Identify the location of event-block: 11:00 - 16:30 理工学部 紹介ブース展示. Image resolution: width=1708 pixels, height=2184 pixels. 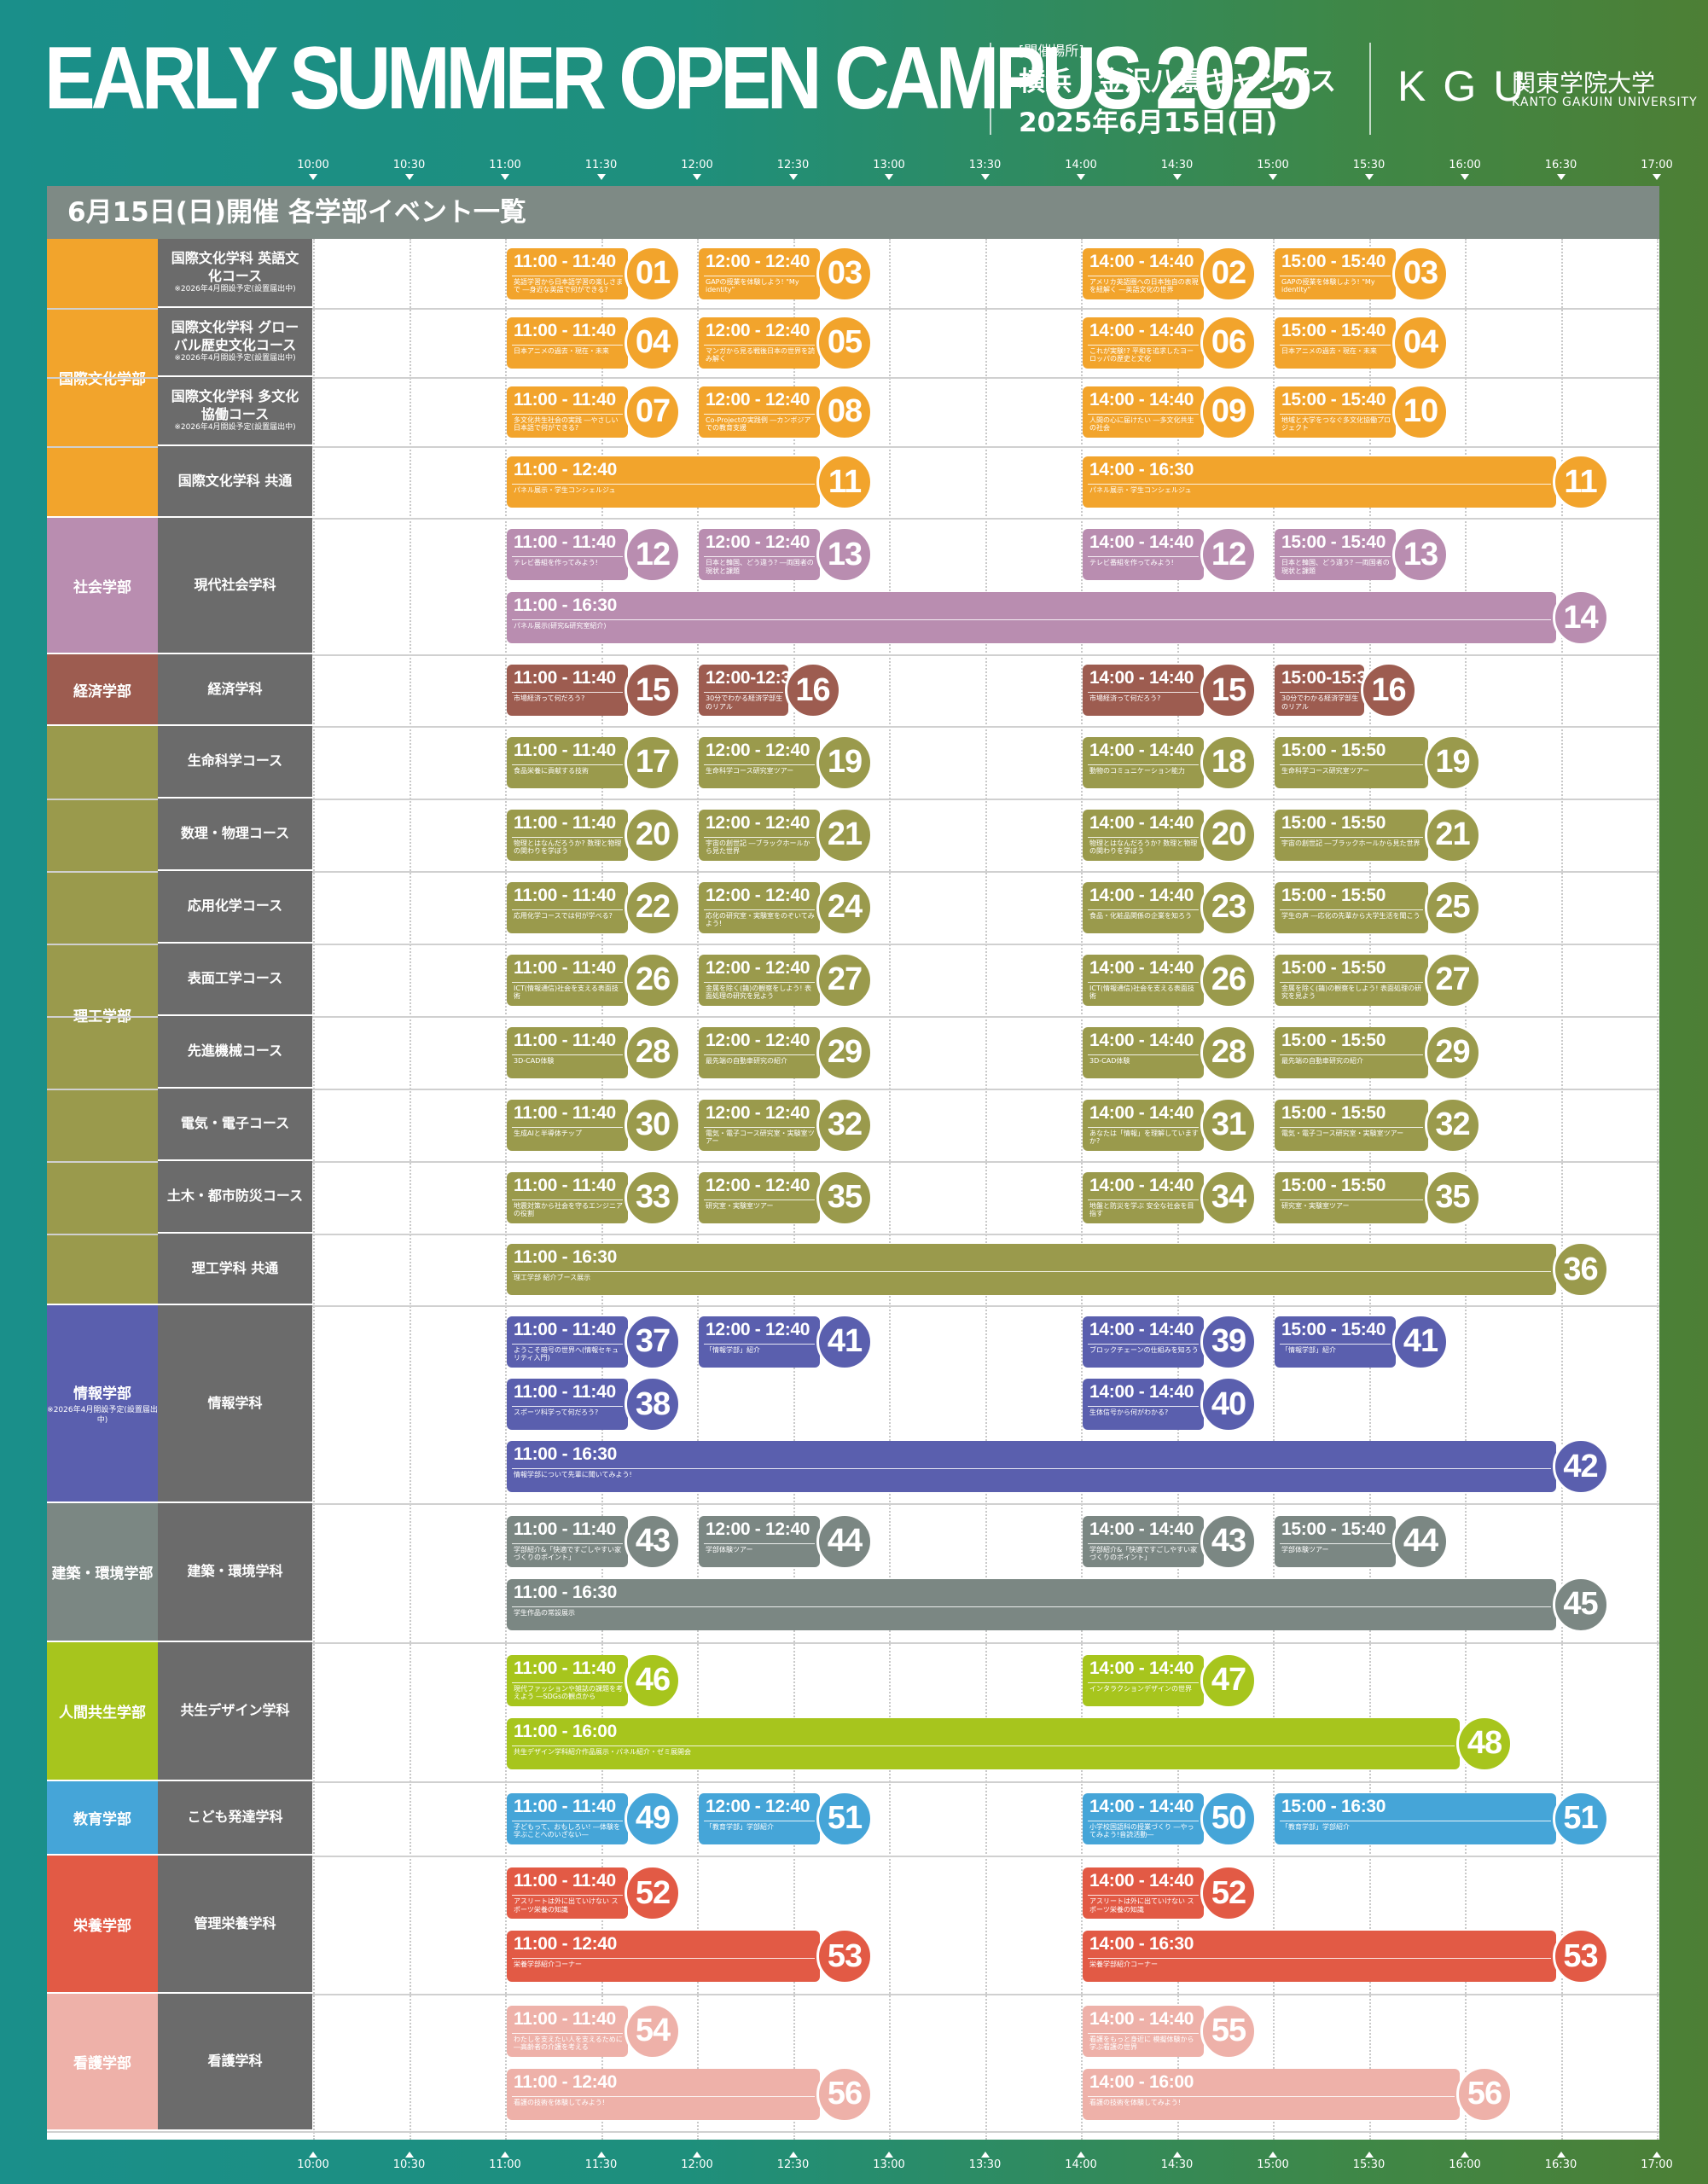
(1031, 1269).